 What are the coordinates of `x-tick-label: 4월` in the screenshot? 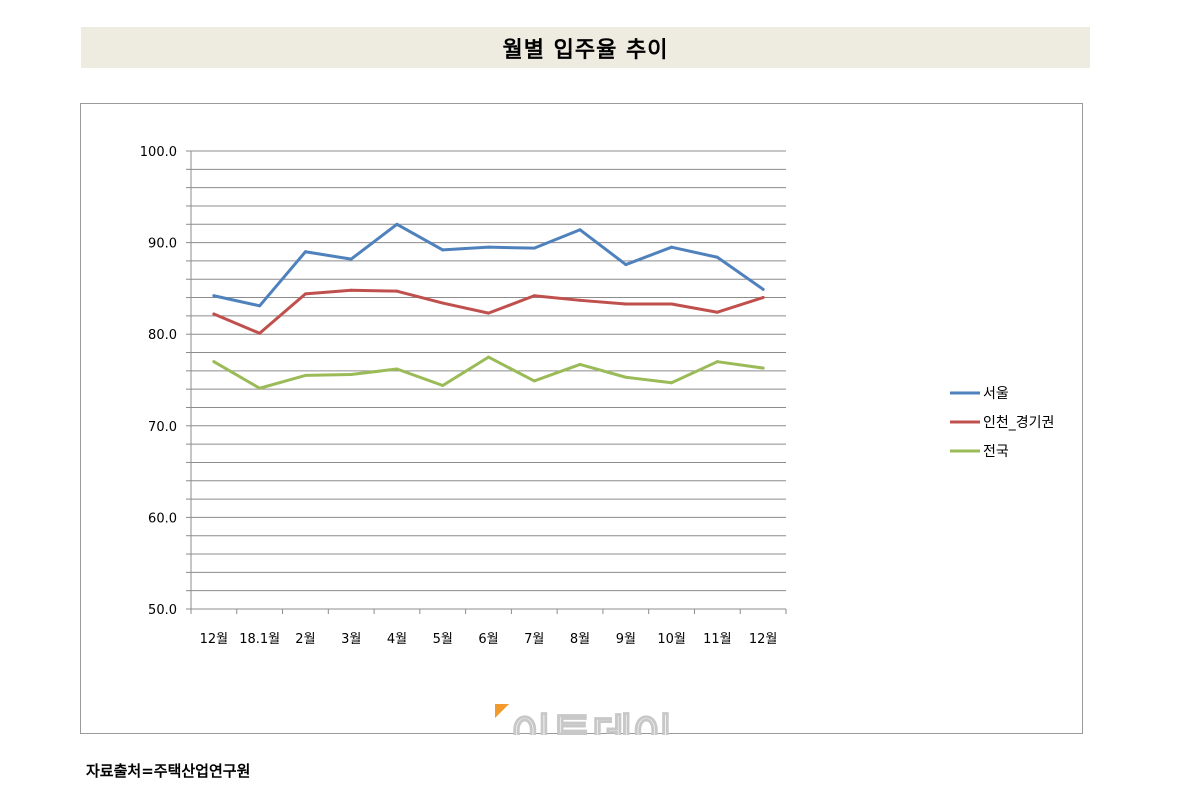 It's located at (397, 639).